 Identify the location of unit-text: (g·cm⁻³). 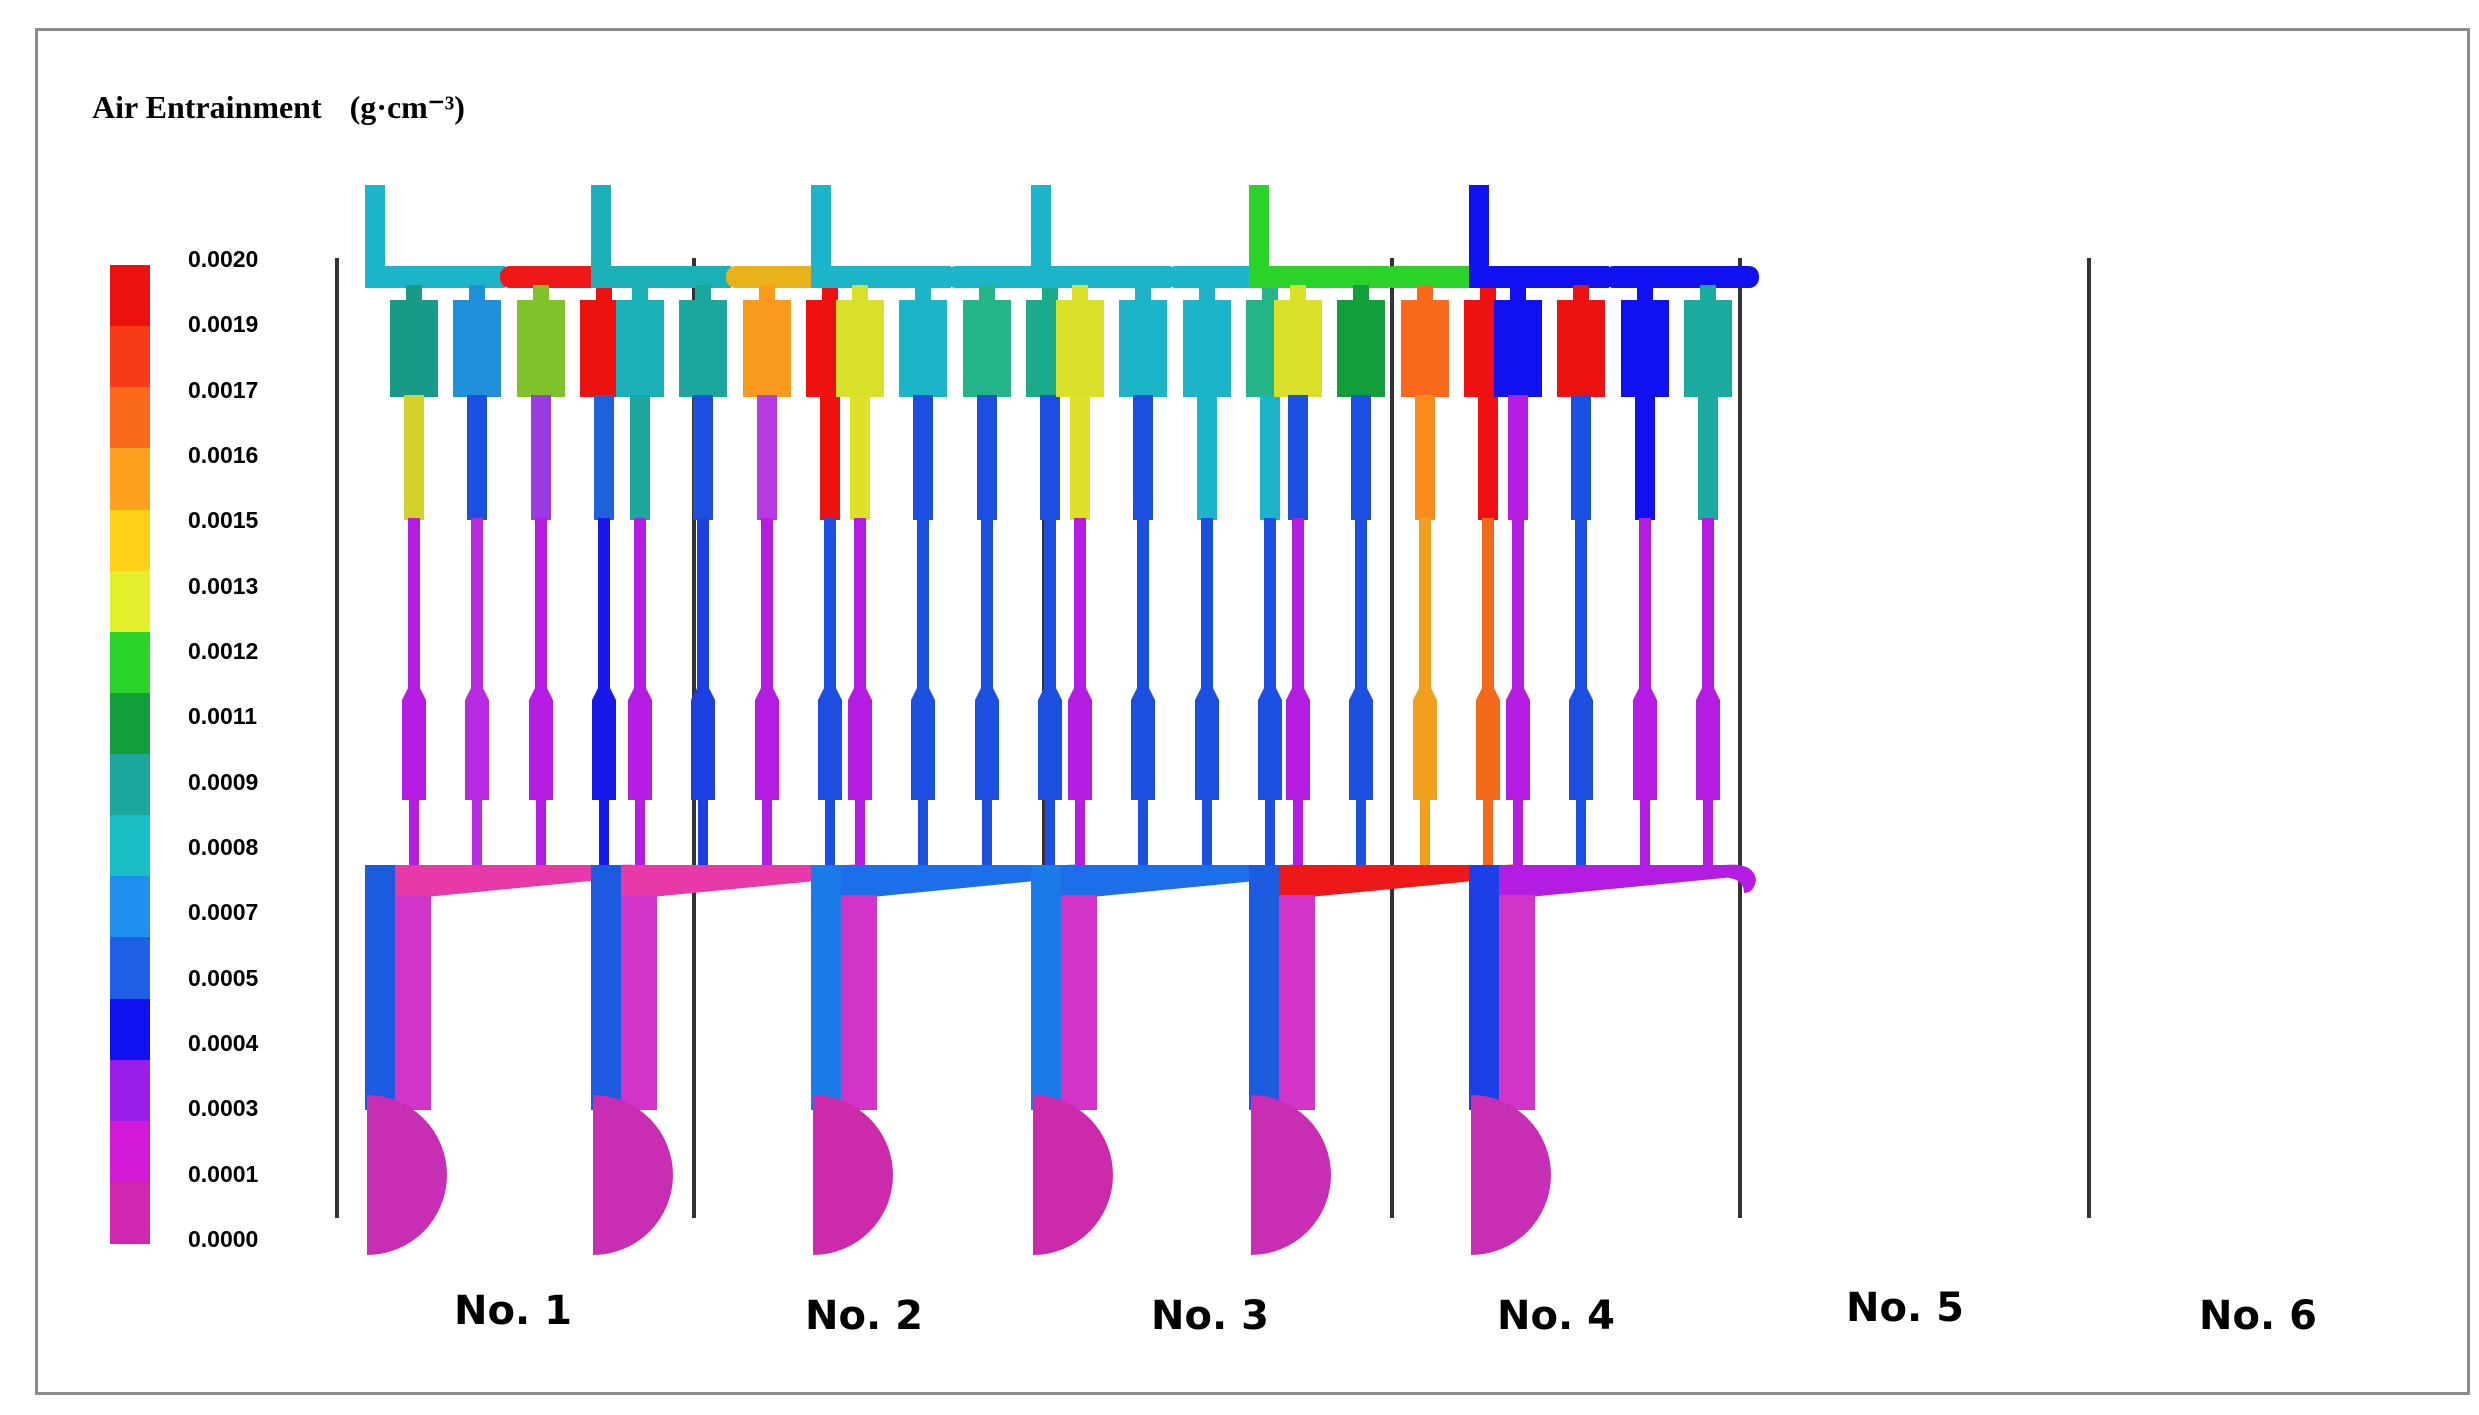
(407, 107).